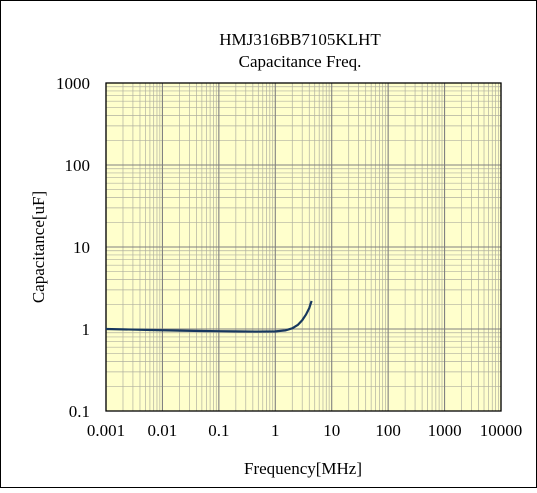 This screenshot has width=537, height=493. I want to click on series-layer, so click(209, 316).